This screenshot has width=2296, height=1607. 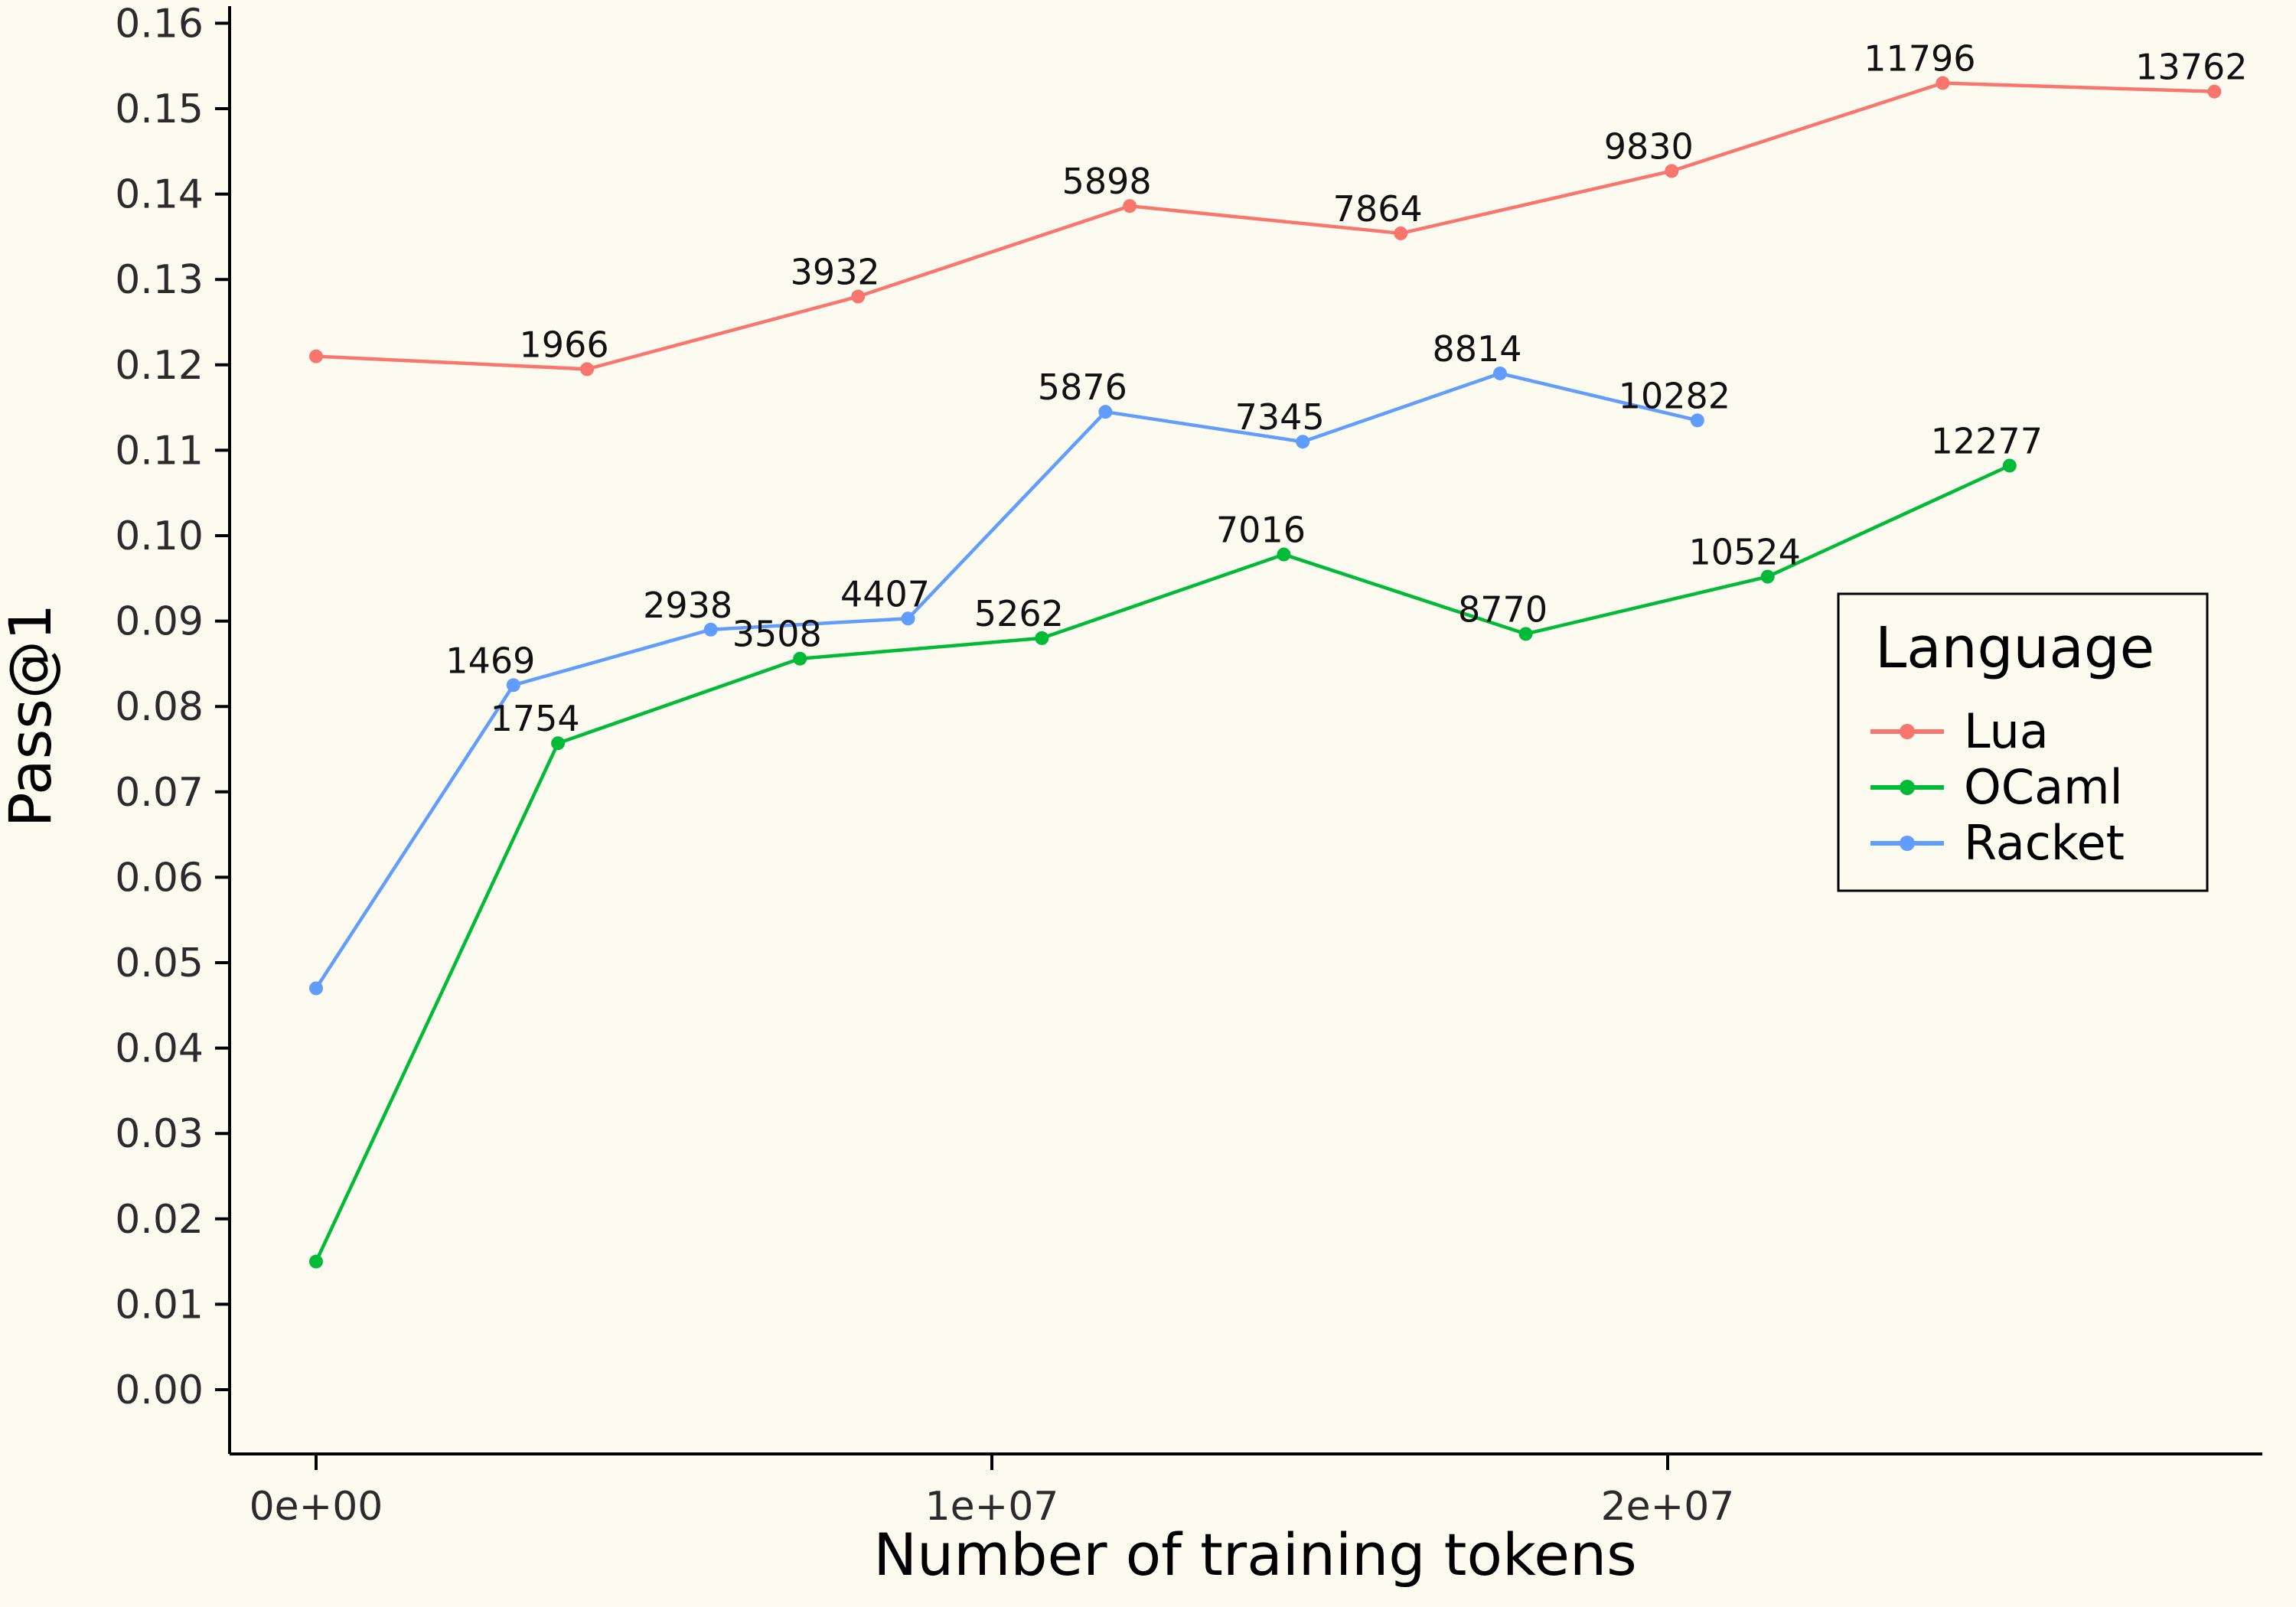 What do you see at coordinates (2043, 787) in the screenshot?
I see `legend-label-ocaml: OCaml` at bounding box center [2043, 787].